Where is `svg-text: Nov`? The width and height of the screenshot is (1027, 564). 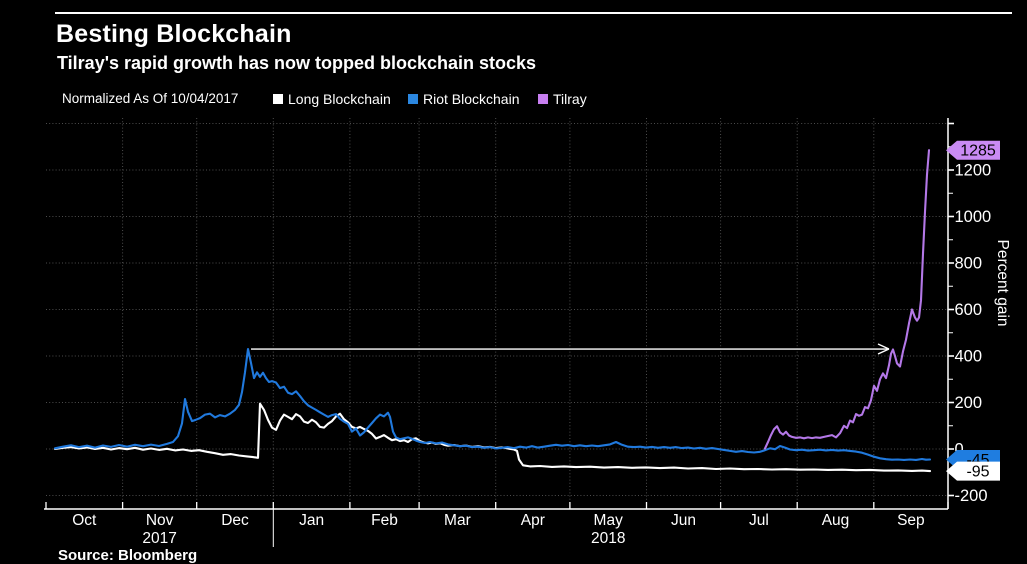 svg-text: Nov is located at coordinates (160, 520).